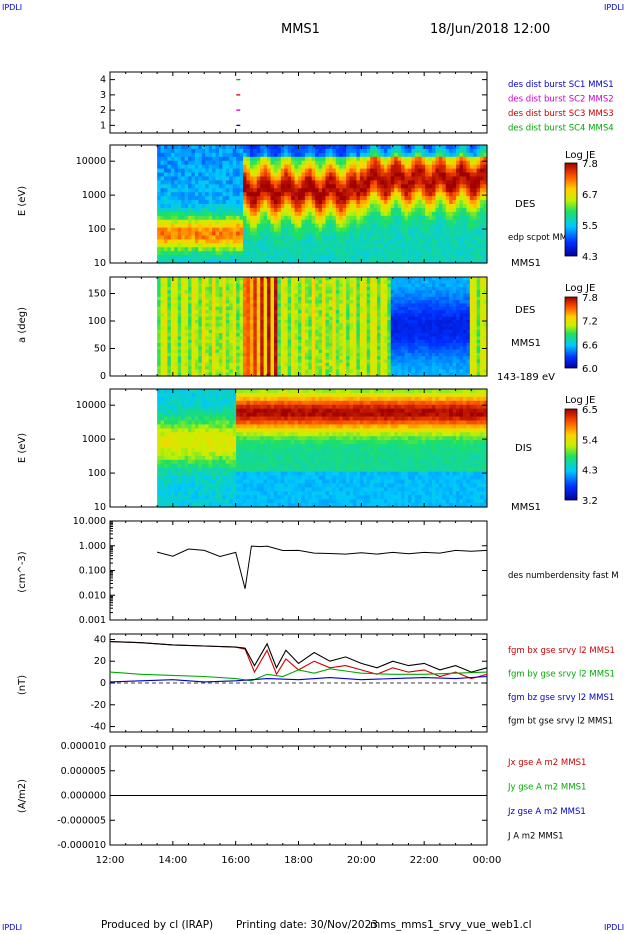  I want to click on footer-printing-date: Printing date: 30/Nov/2023, so click(307, 925).